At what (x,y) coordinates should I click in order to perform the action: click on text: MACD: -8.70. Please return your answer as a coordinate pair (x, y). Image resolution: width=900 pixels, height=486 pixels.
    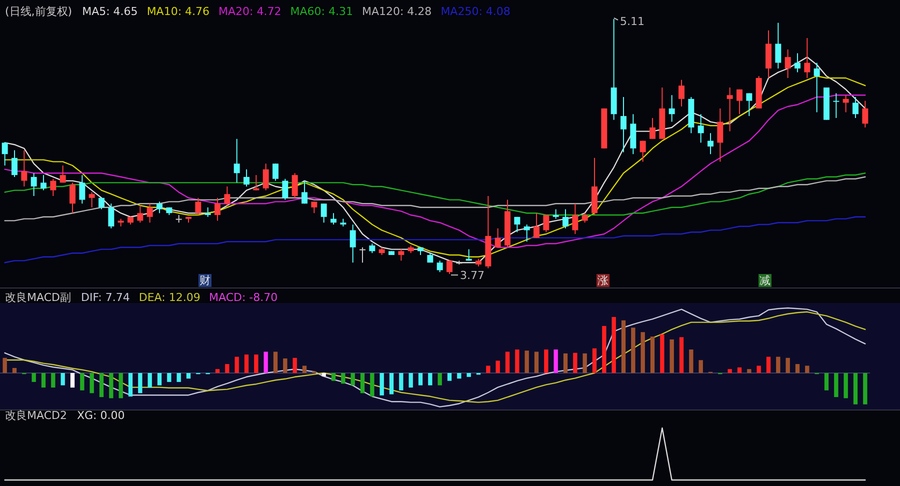
    Looking at the image, I should click on (243, 297).